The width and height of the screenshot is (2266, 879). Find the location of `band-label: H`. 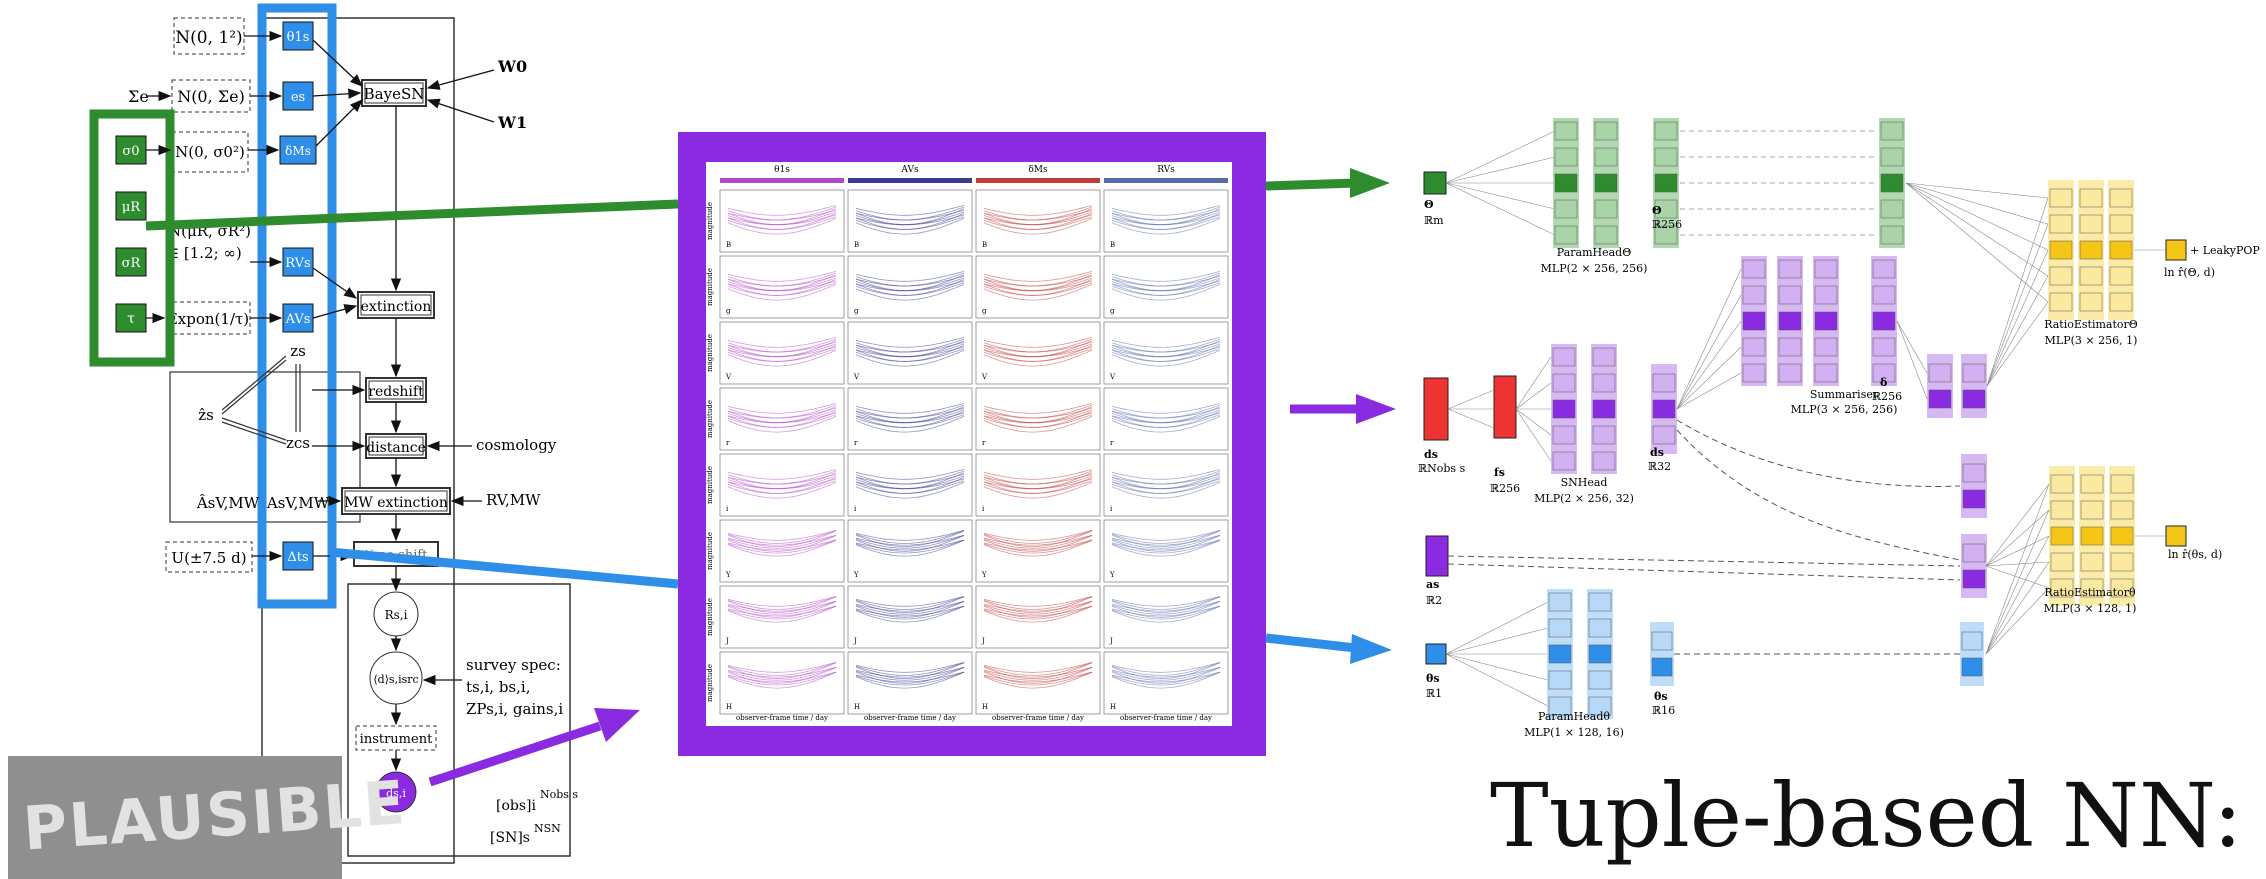

band-label: H is located at coordinates (1113, 707).